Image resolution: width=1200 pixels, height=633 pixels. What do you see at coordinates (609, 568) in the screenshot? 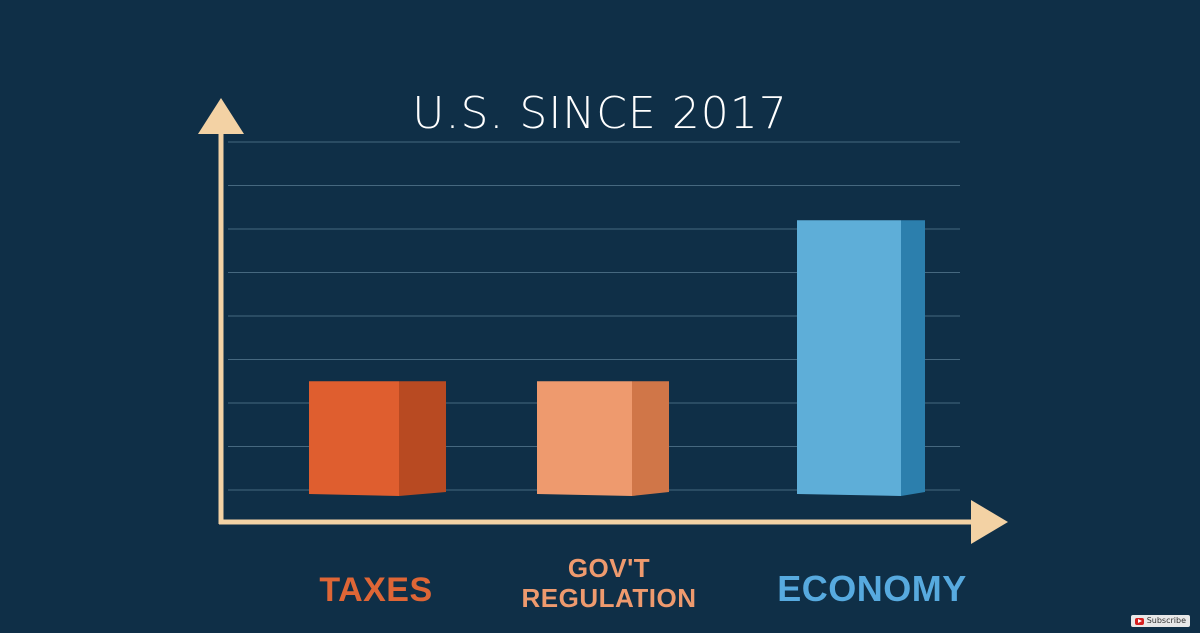
I see `category-label-line: GOV'T` at bounding box center [609, 568].